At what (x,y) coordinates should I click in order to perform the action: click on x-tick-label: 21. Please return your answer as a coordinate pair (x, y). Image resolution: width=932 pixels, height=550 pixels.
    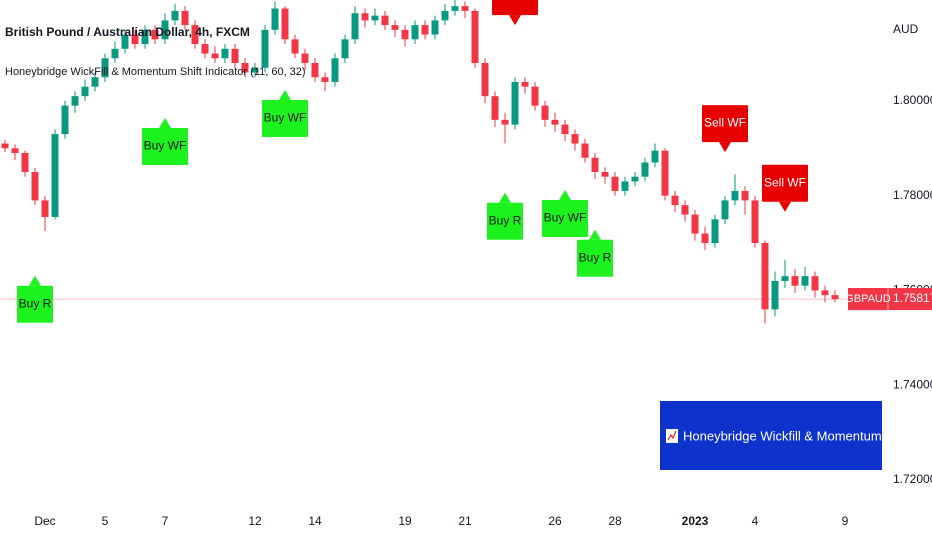
    Looking at the image, I should click on (465, 521).